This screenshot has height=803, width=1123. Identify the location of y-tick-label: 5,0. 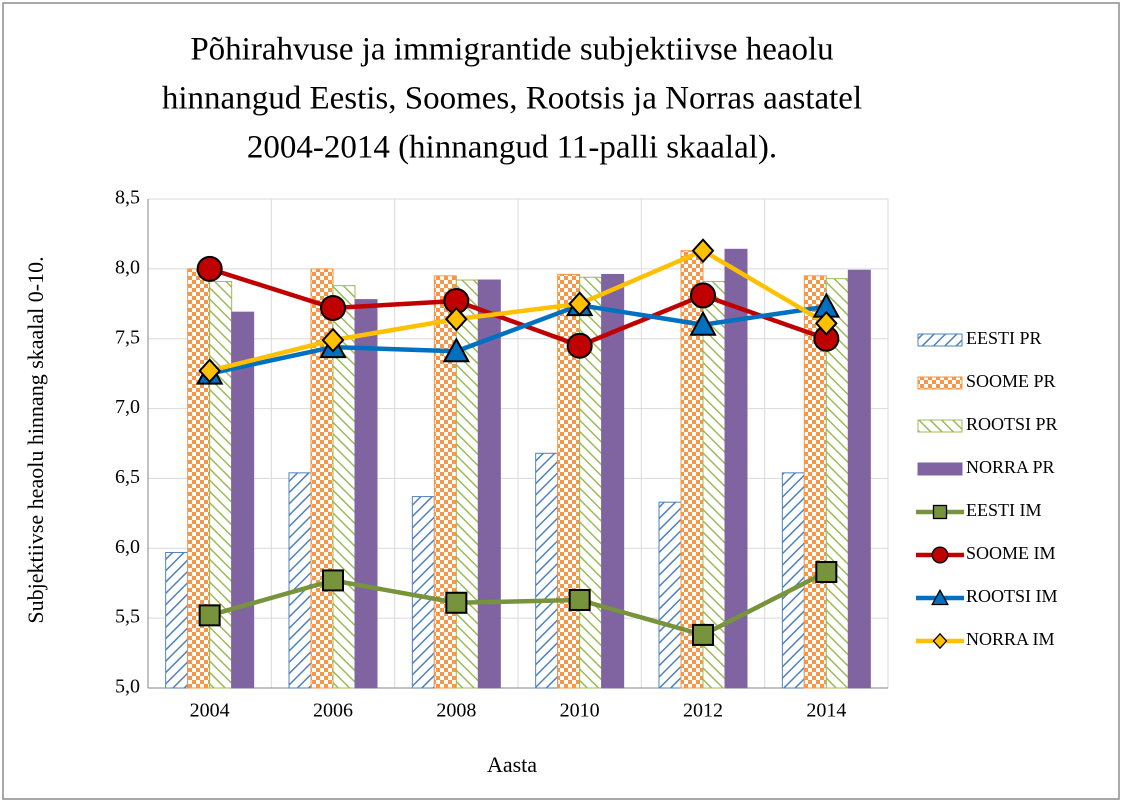
(127, 687).